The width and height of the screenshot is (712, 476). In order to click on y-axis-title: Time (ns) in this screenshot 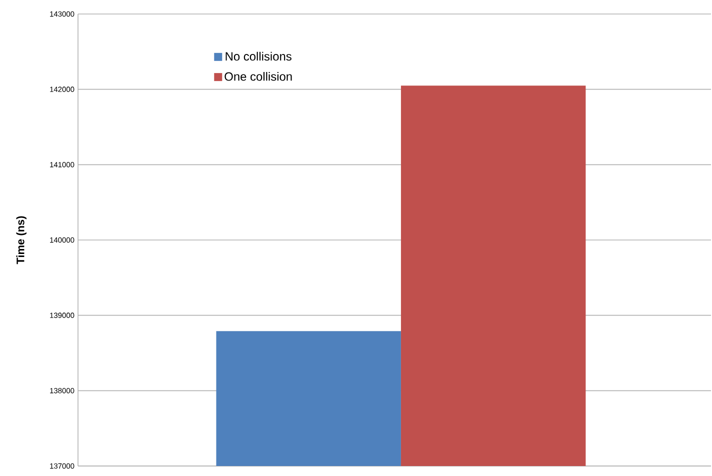, I will do `click(21, 240)`.